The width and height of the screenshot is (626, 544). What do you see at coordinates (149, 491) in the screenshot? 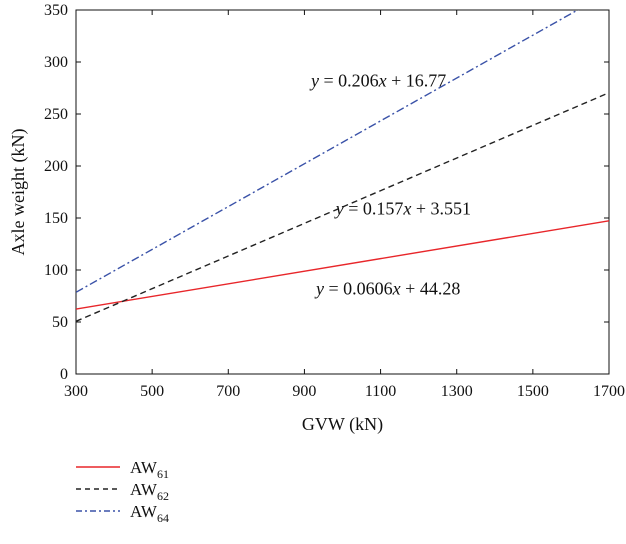
I see `legend-label: AW62` at bounding box center [149, 491].